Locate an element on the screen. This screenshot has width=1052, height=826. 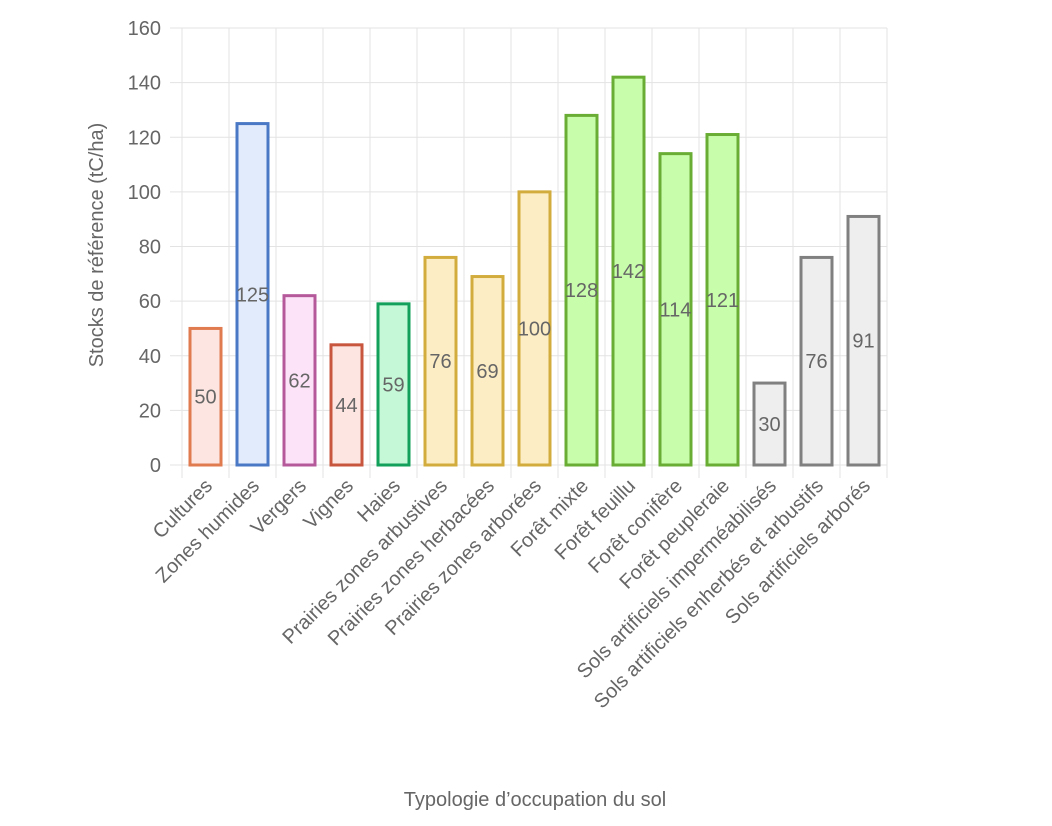
y-tick-label: 120 is located at coordinates (144, 138).